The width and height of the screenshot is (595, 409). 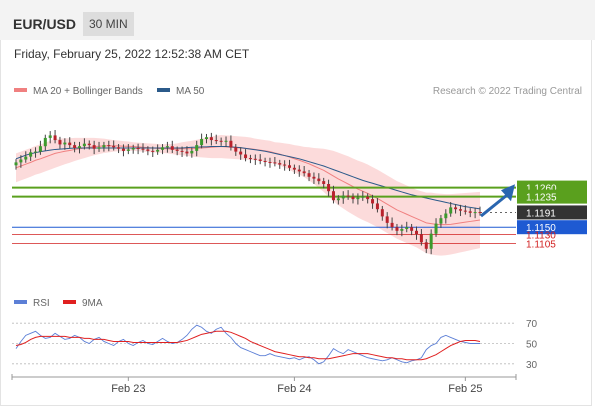 I want to click on legend-9ma: 9MA, so click(x=83, y=303).